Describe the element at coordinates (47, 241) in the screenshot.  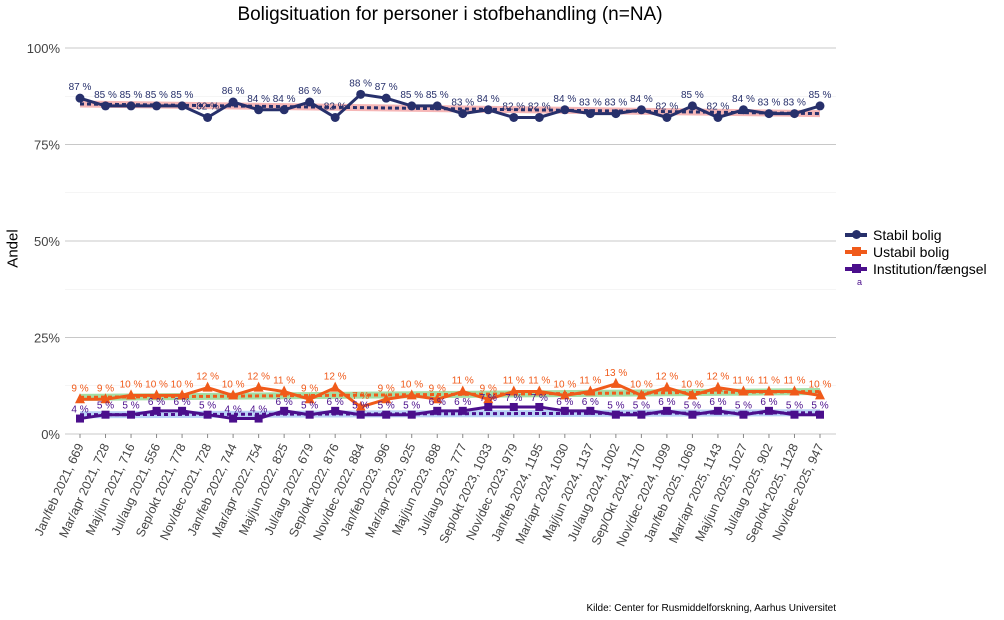
I see `y-tick-label: 50%` at that location.